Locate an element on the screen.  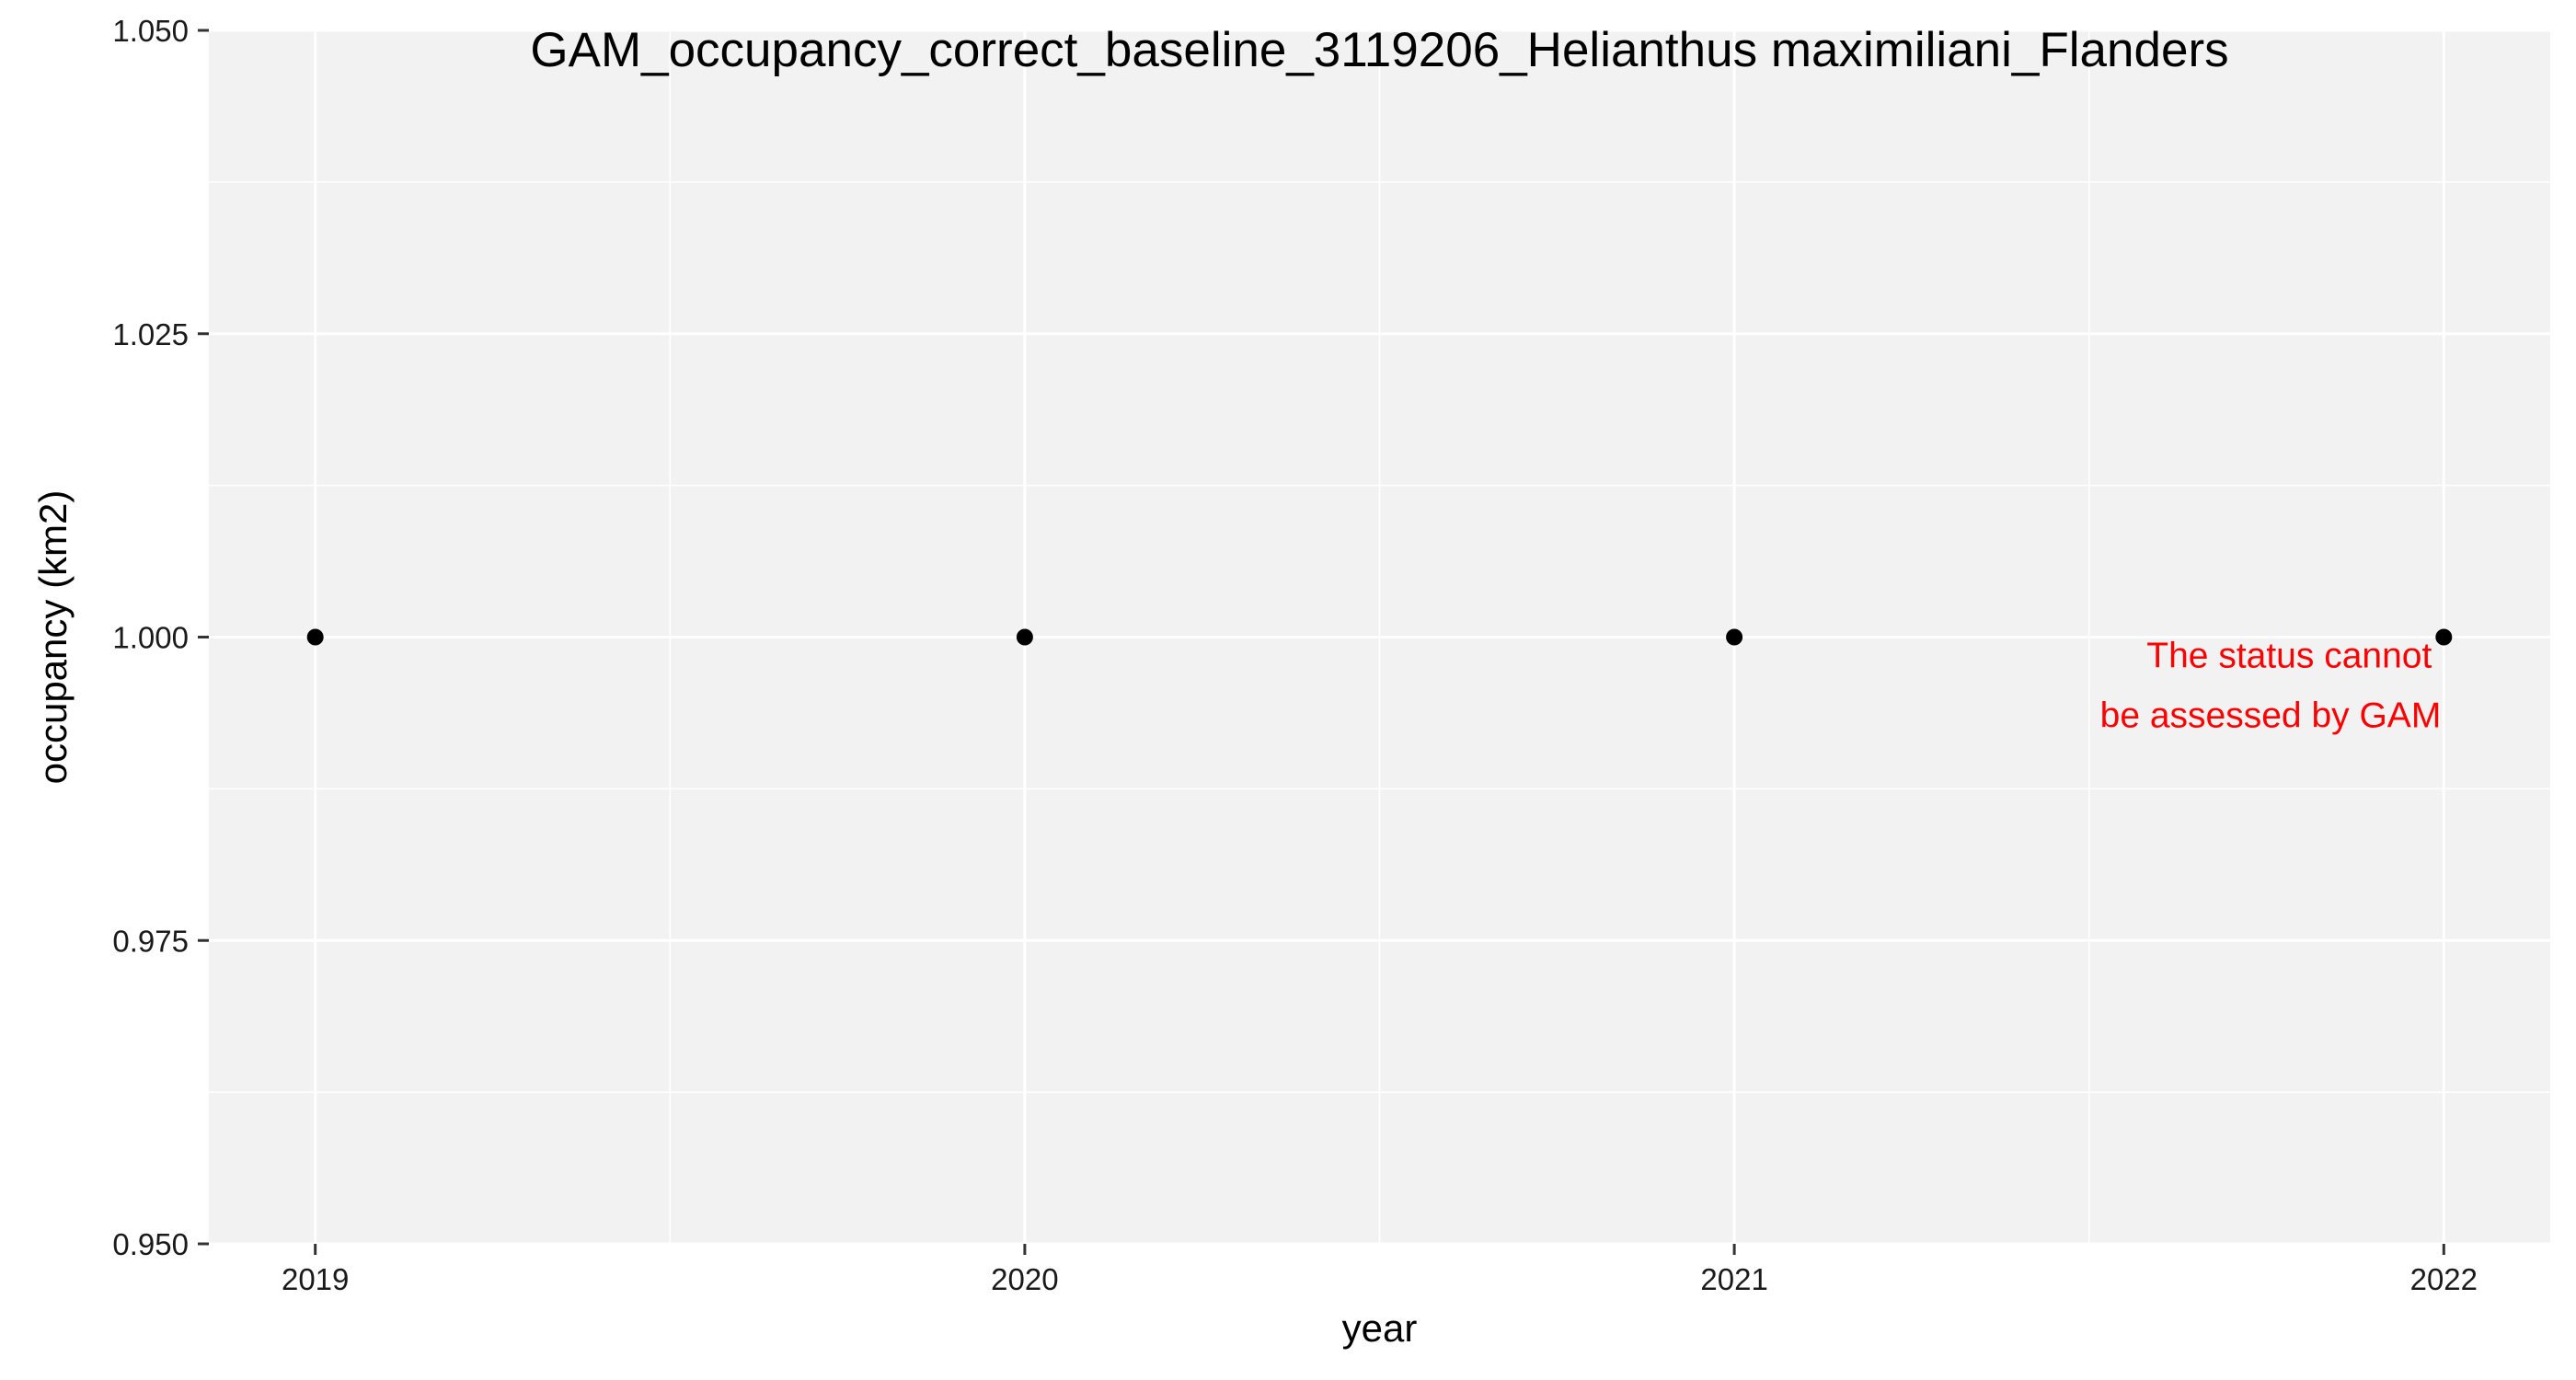
data-points is located at coordinates (1379, 637).